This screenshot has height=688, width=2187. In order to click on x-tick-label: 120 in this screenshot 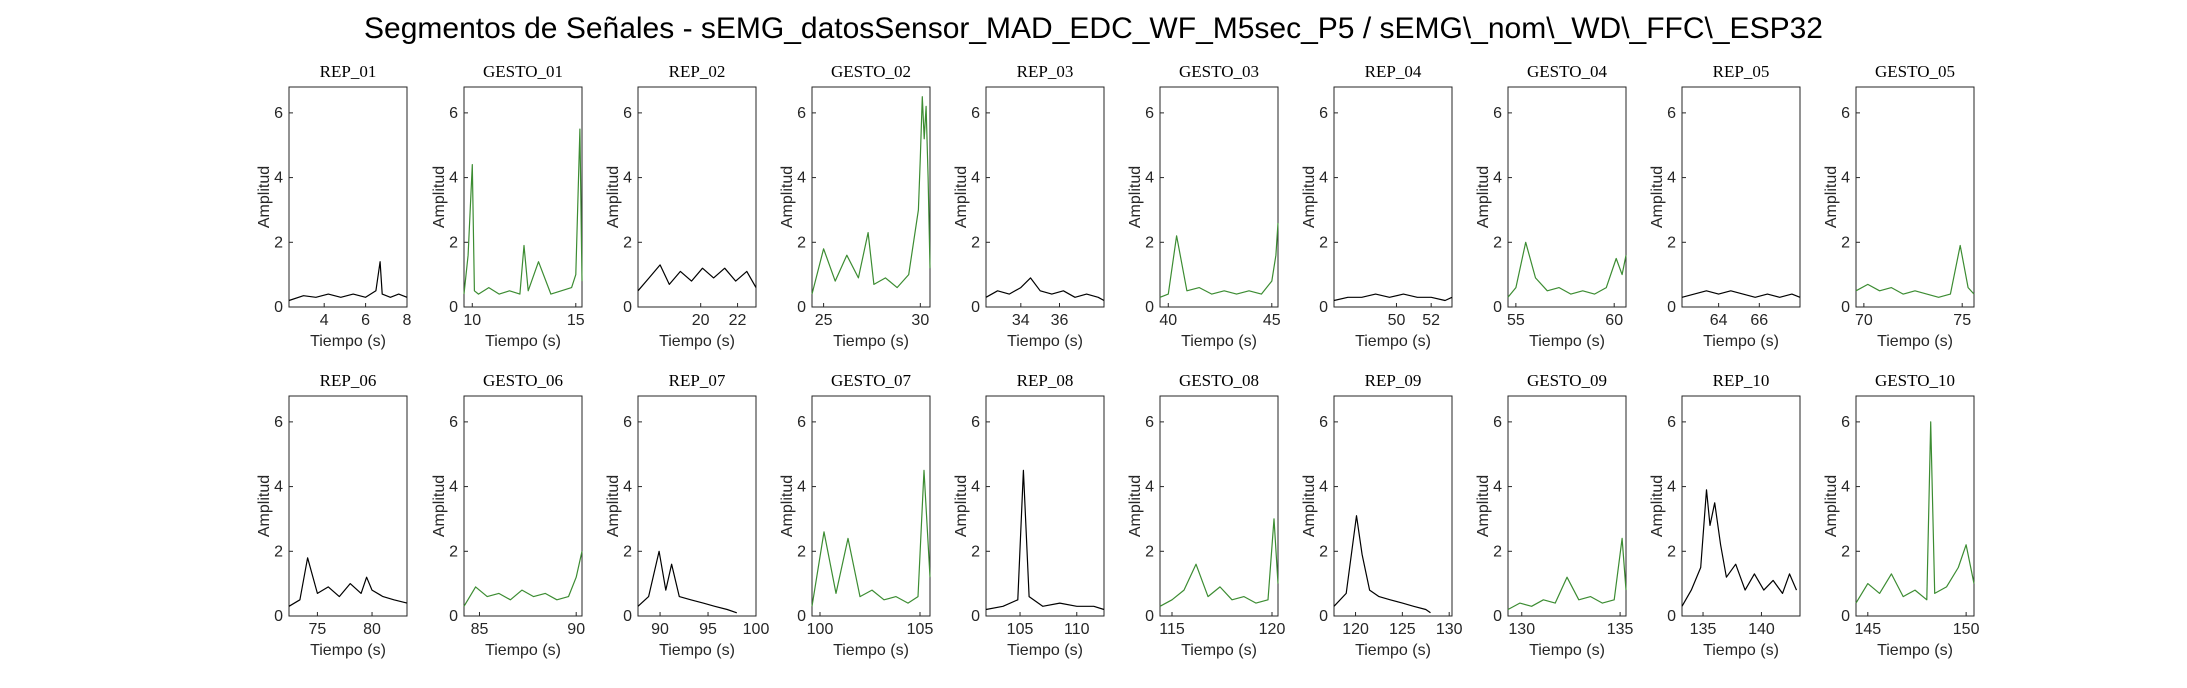, I will do `click(1272, 629)`.